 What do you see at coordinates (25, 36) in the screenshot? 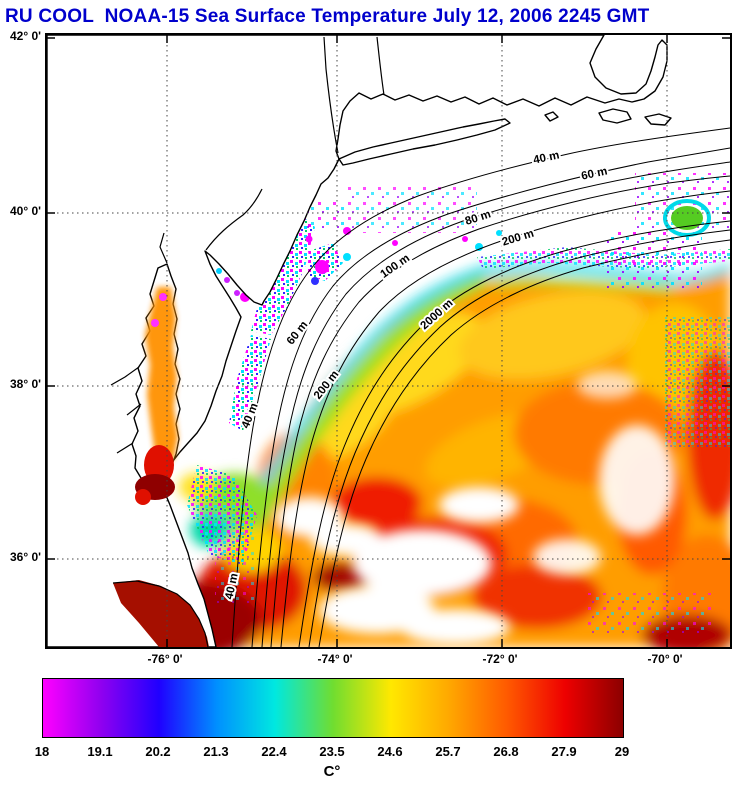
I see `y-axis-tick: 42° 0'` at bounding box center [25, 36].